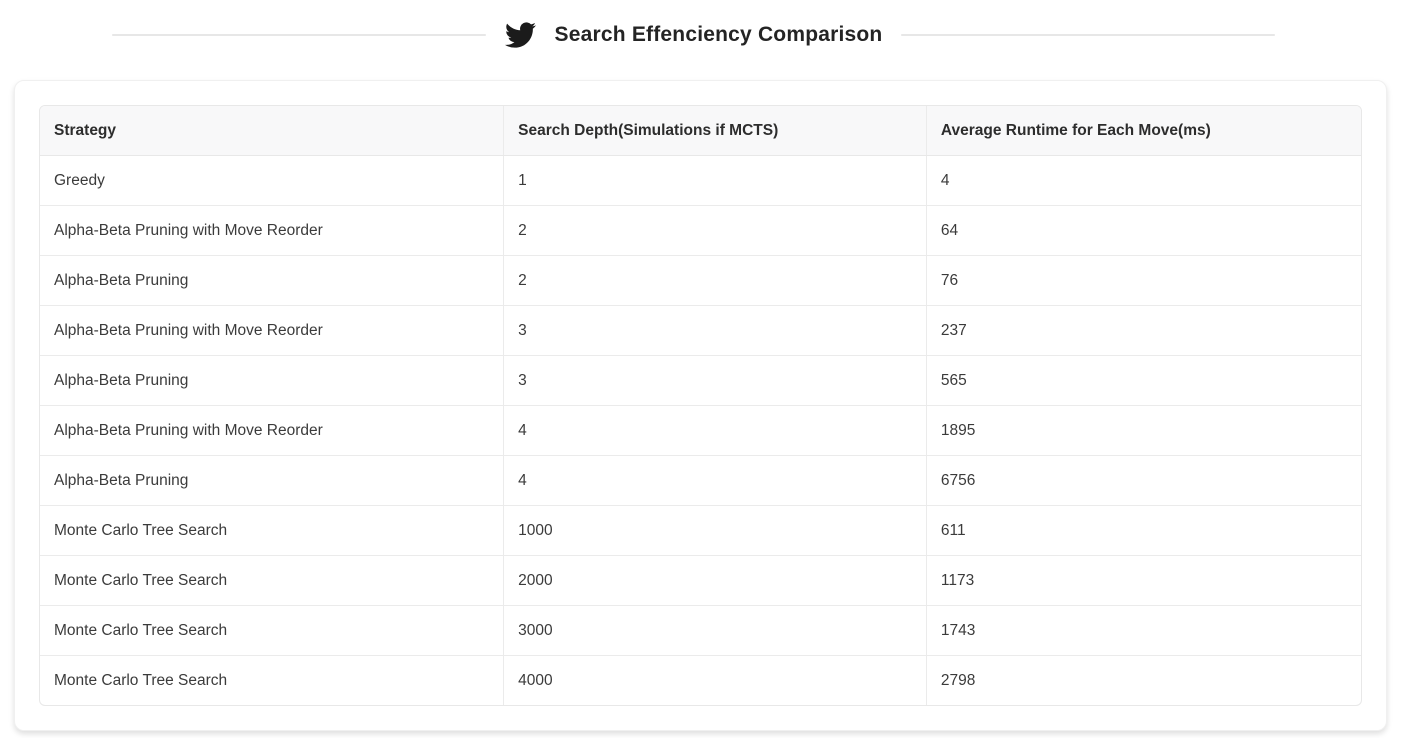  Describe the element at coordinates (715, 630) in the screenshot. I see `cell-search-depth: 3000` at that location.